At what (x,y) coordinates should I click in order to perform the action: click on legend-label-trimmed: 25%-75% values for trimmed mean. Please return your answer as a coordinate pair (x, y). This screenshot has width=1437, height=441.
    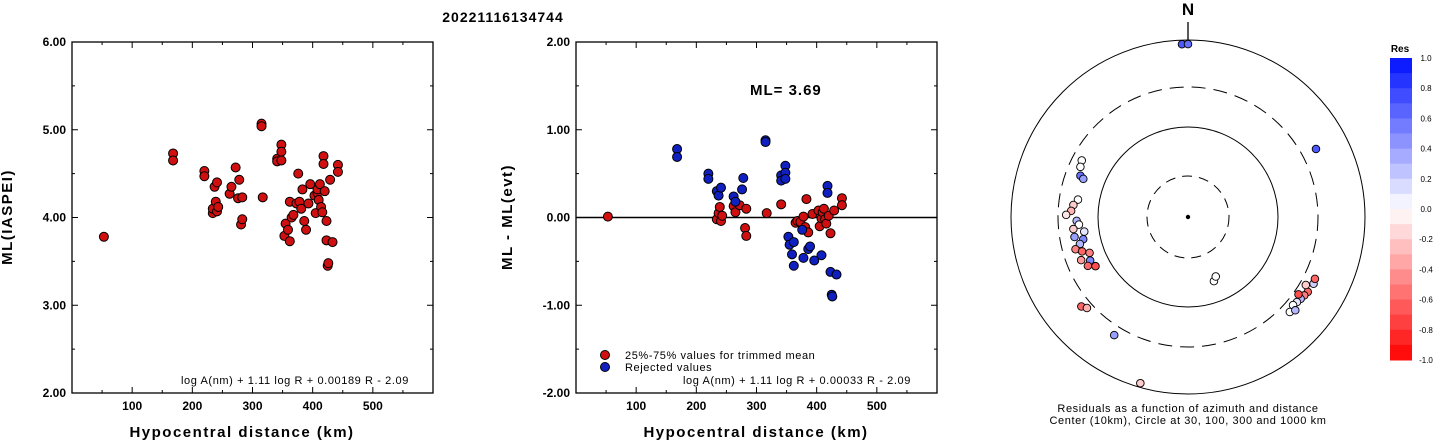
    Looking at the image, I should click on (720, 356).